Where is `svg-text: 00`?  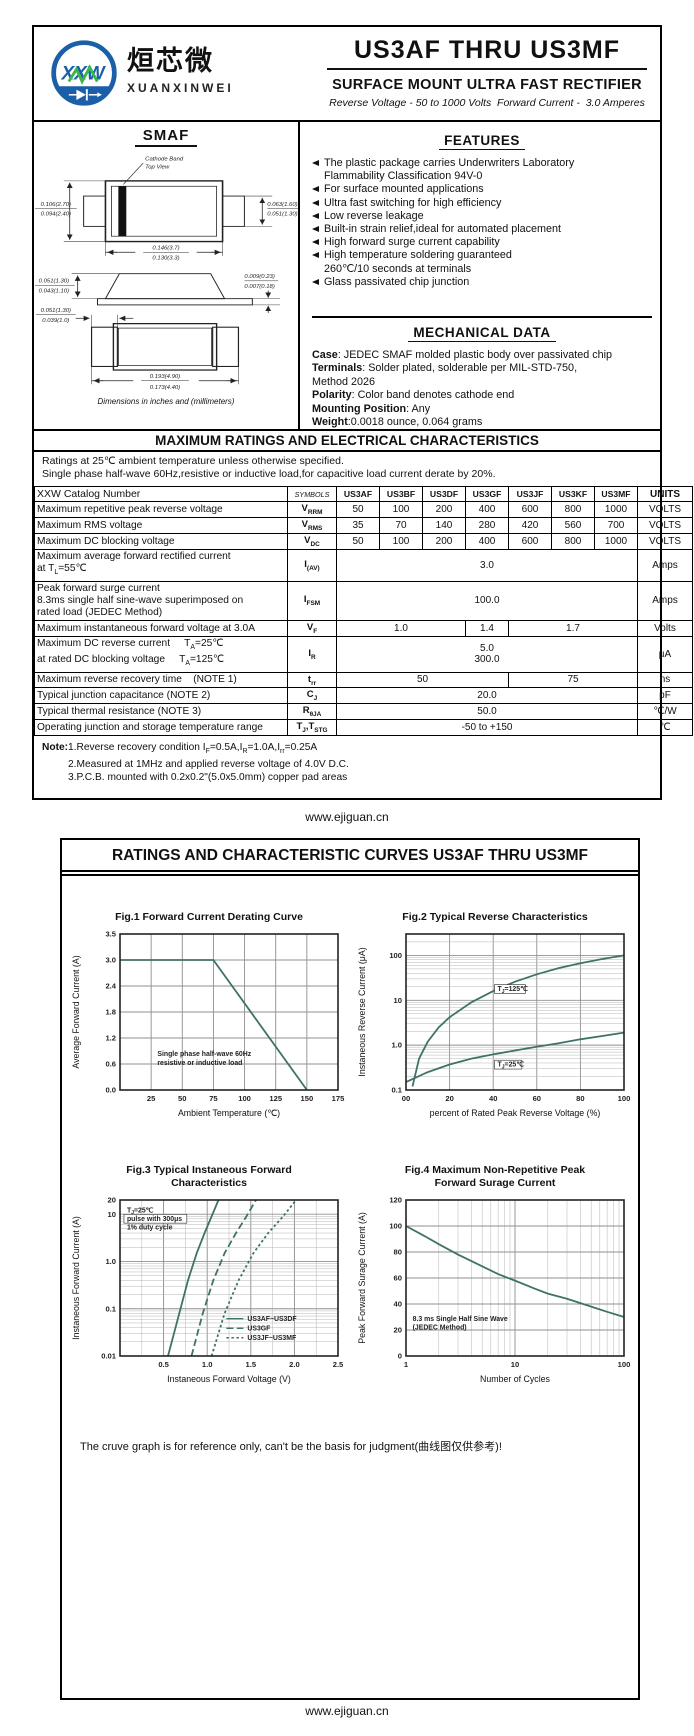
svg-text: 00 is located at coordinates (406, 1098).